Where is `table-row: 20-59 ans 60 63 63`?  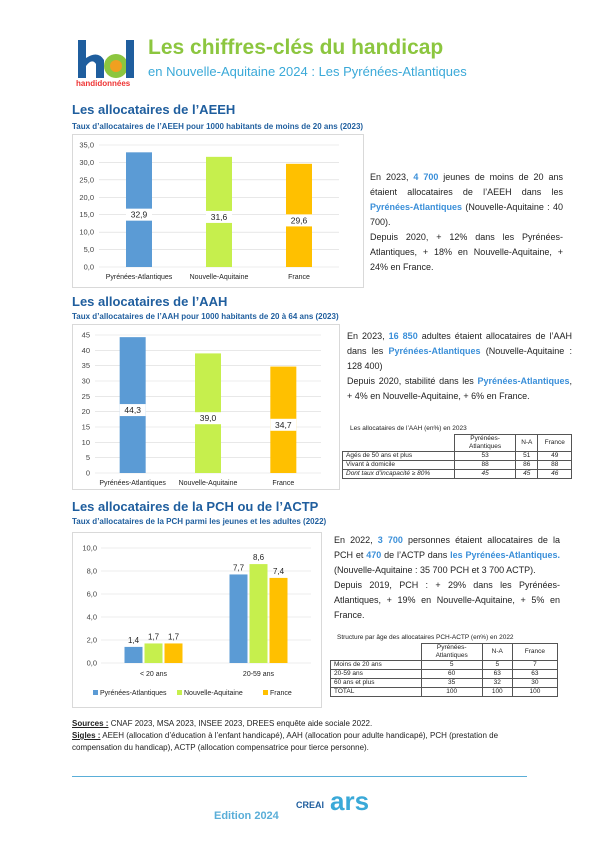
table-row: 20-59 ans 60 63 63 is located at coordinates (444, 674).